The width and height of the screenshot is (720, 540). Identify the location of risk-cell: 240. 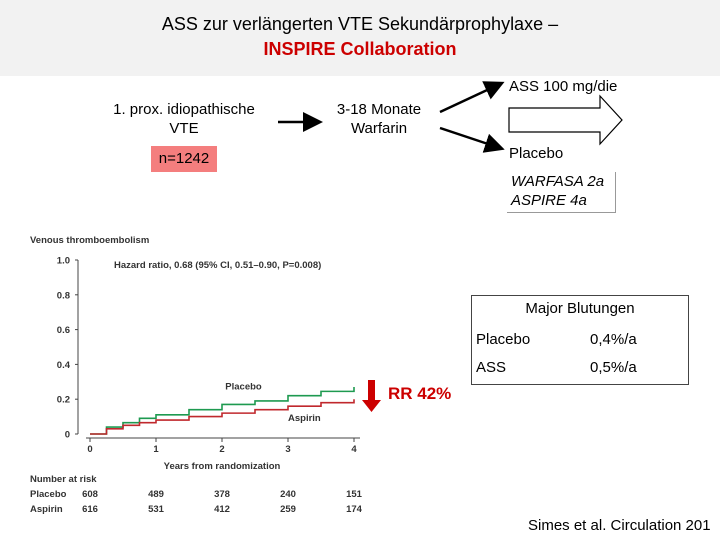
(288, 494).